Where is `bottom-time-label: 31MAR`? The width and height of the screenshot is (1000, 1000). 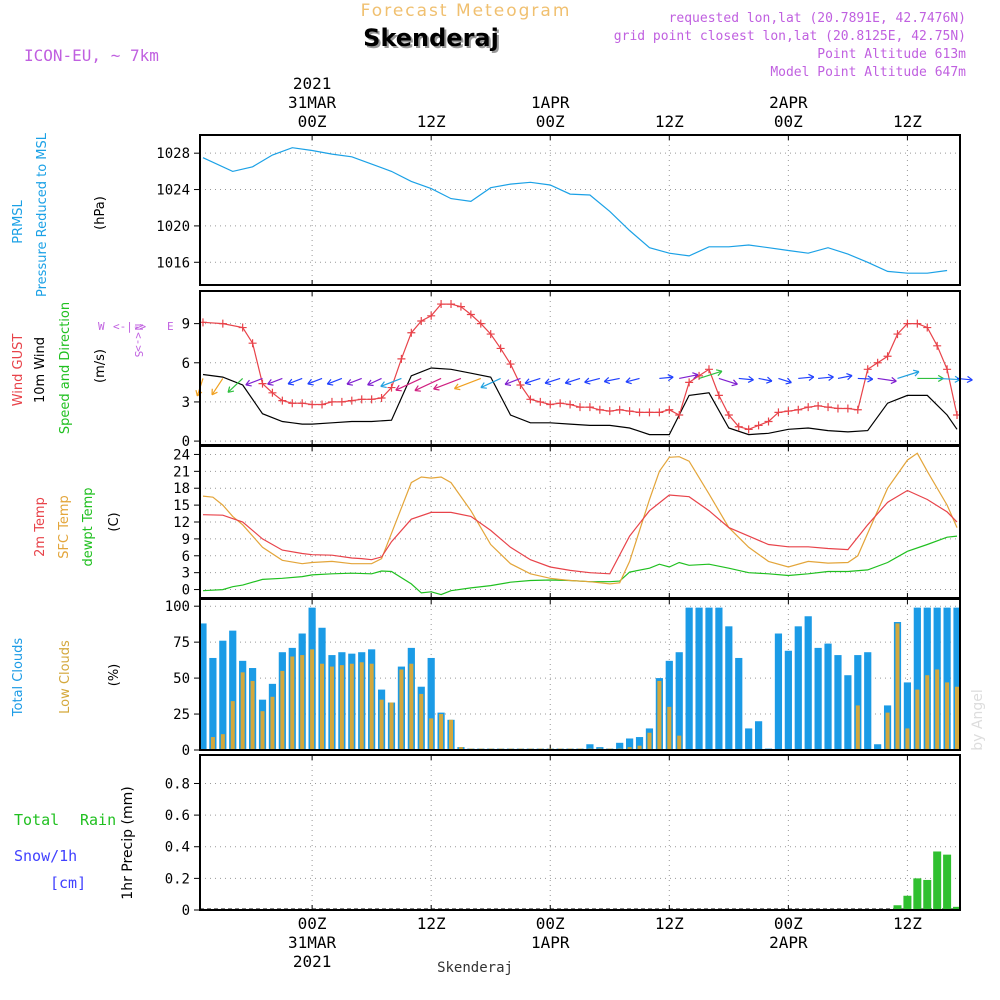 bottom-time-label: 31MAR is located at coordinates (312, 942).